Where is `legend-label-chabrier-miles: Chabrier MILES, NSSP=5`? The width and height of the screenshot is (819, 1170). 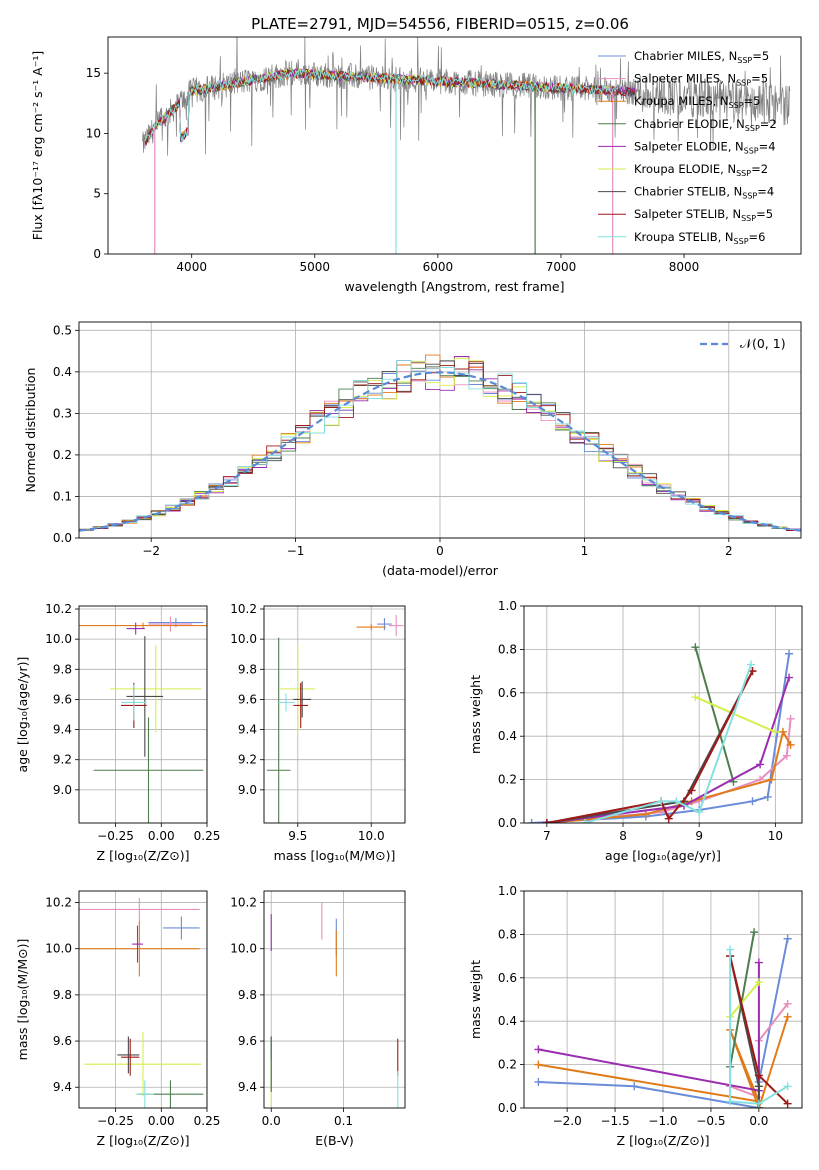
legend-label-chabrier-miles: Chabrier MILES, NSSP=5 is located at coordinates (701, 57).